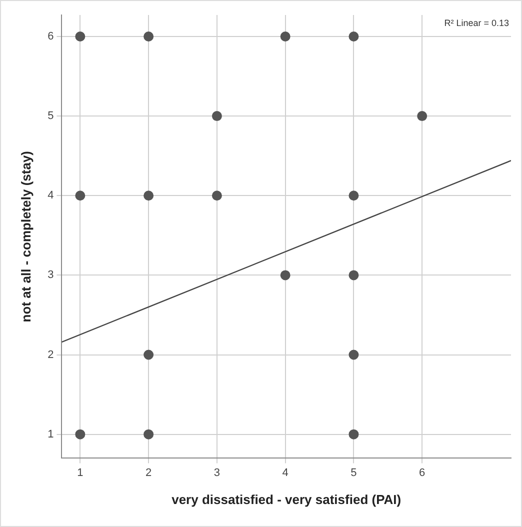 This screenshot has height=527, width=522. Describe the element at coordinates (217, 472) in the screenshot. I see `x-tick-label: 3` at that location.